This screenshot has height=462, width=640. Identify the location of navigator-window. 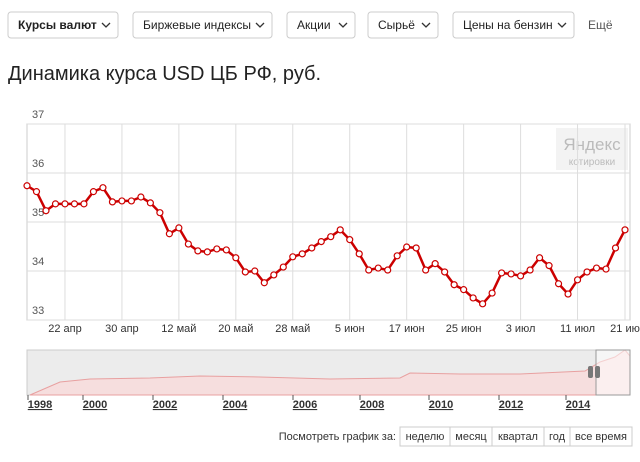
(613, 372).